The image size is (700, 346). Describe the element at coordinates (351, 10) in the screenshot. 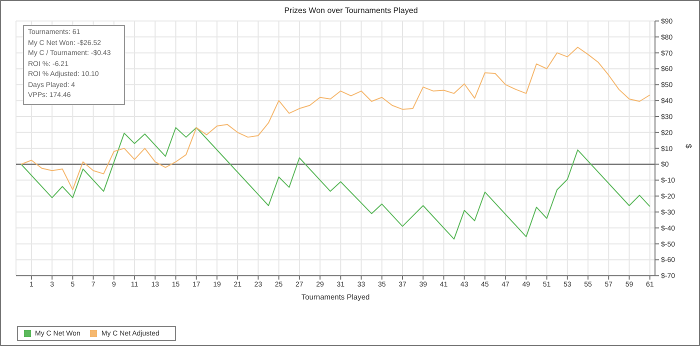

I see `chart-title: Prizes Won over Tournaments Played` at that location.